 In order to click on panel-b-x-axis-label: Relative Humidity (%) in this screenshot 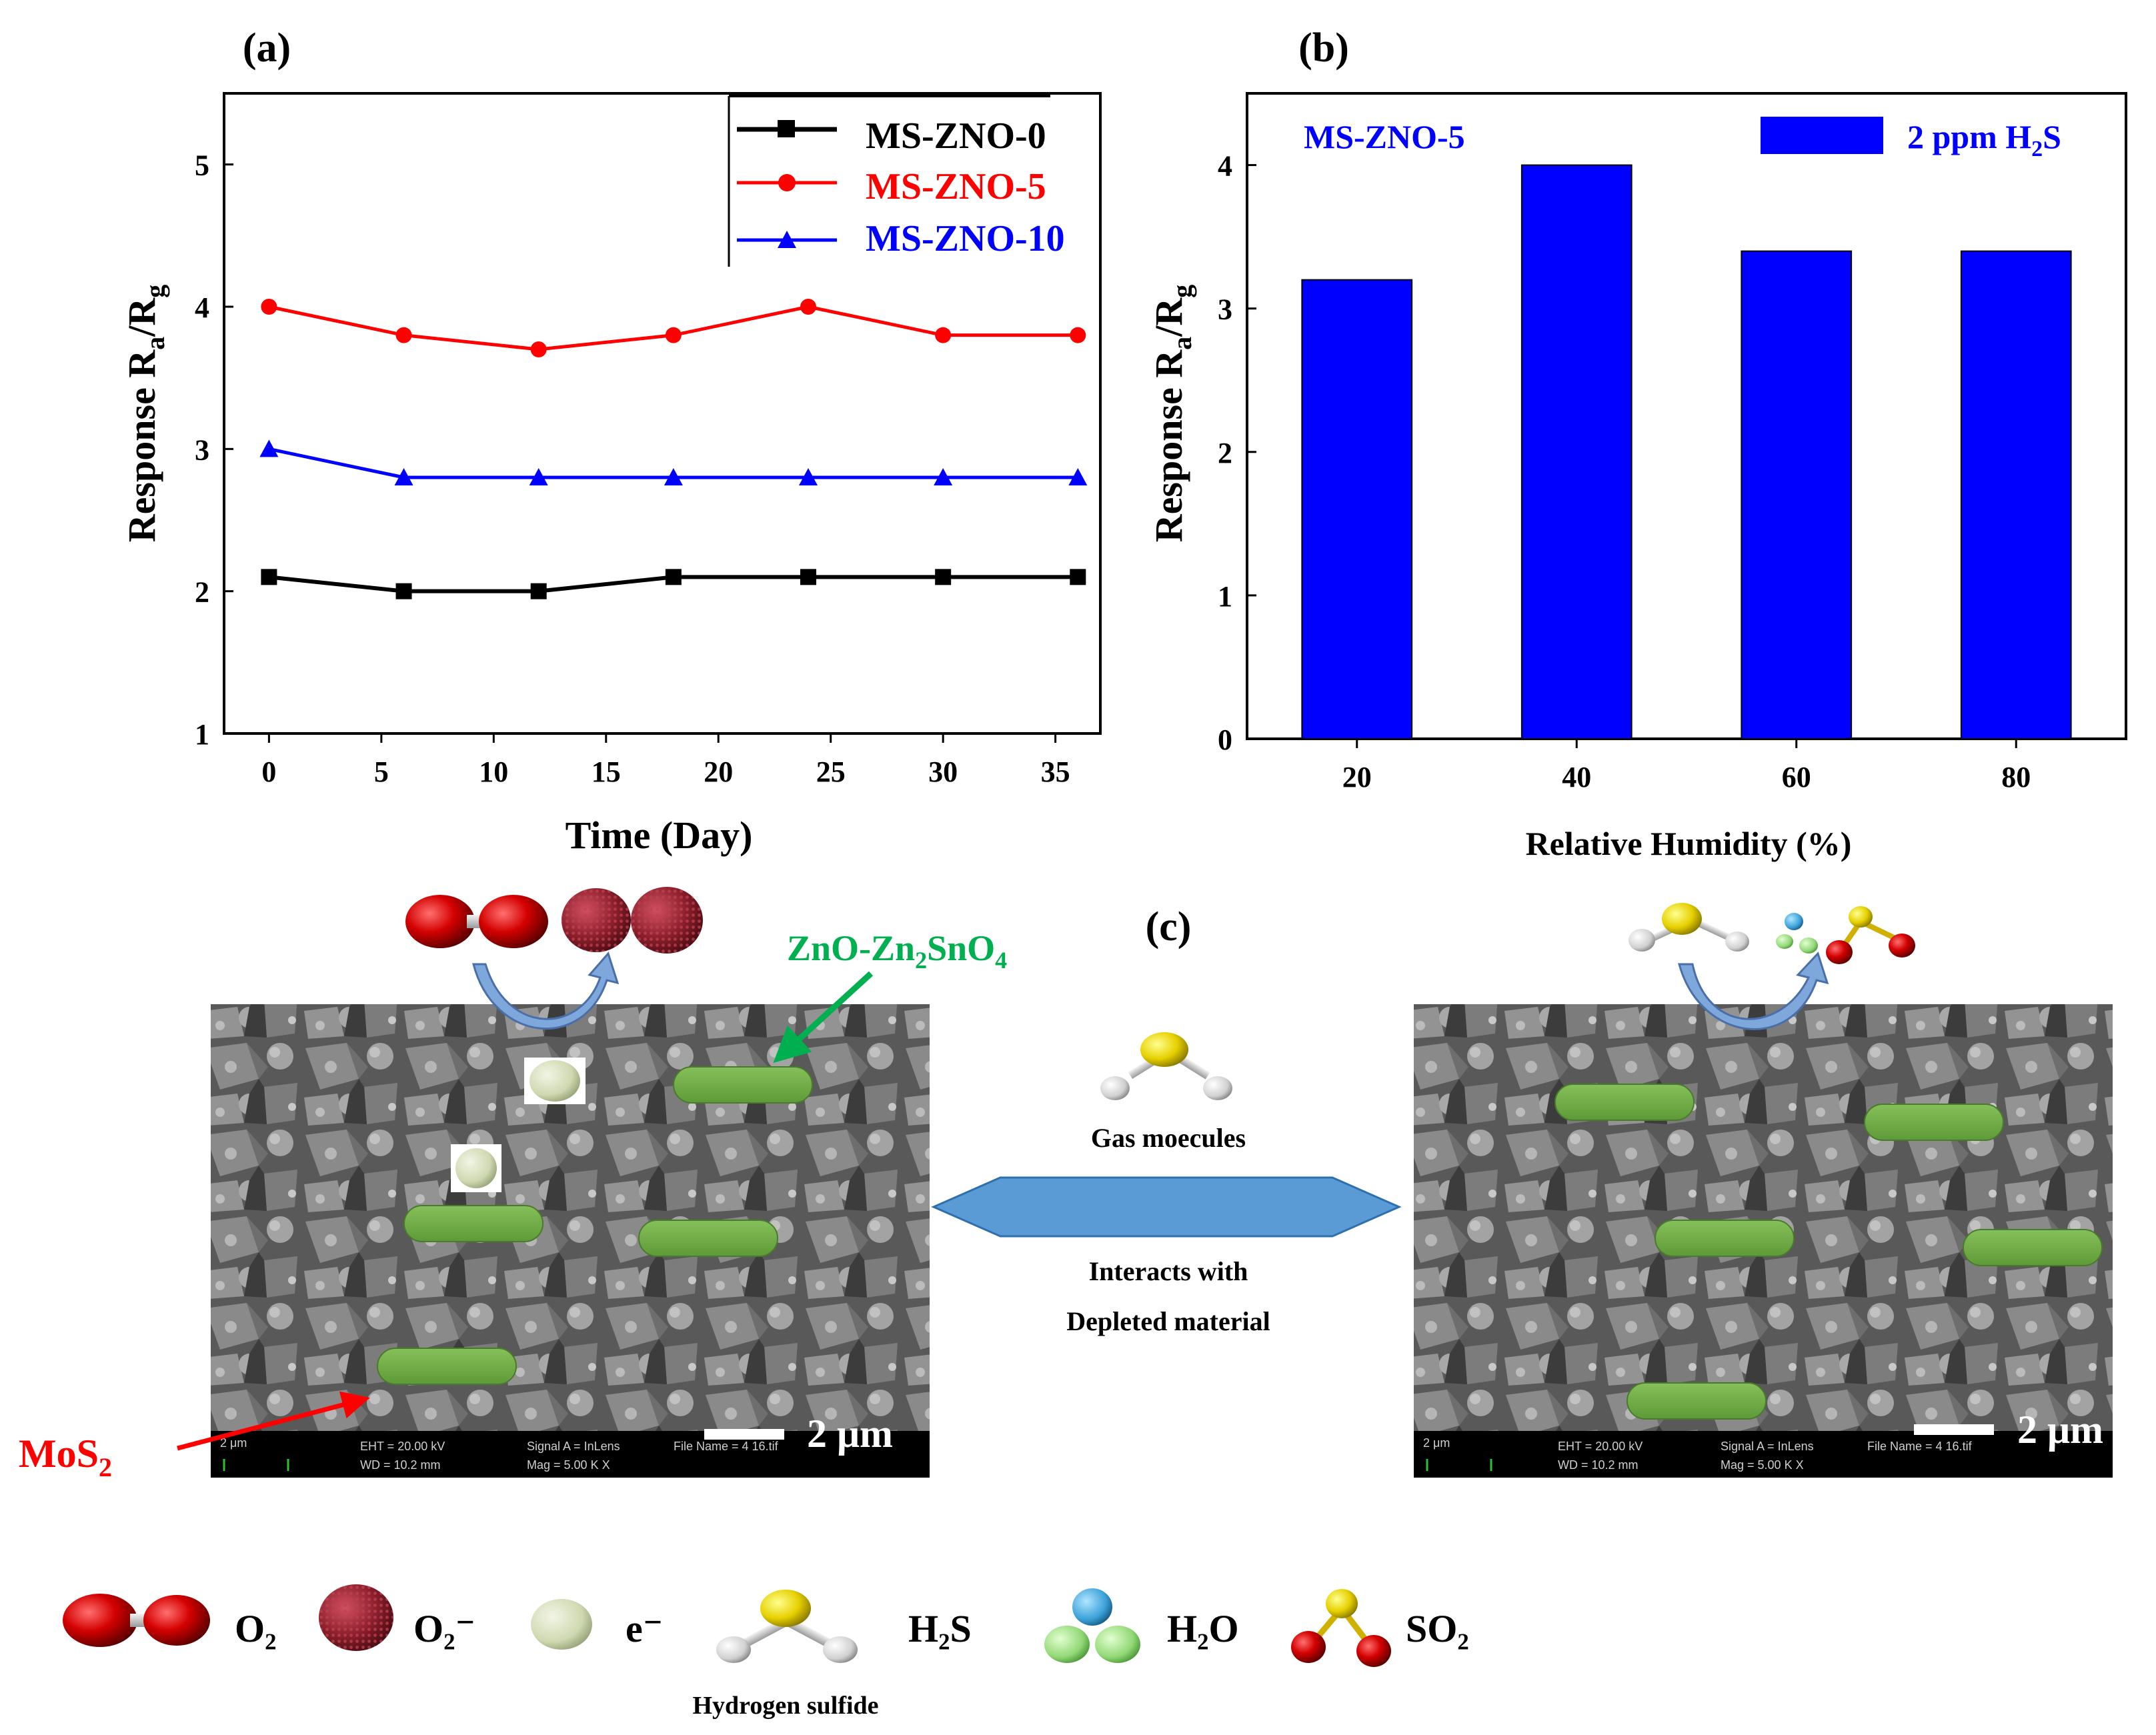, I will do `click(1689, 844)`.